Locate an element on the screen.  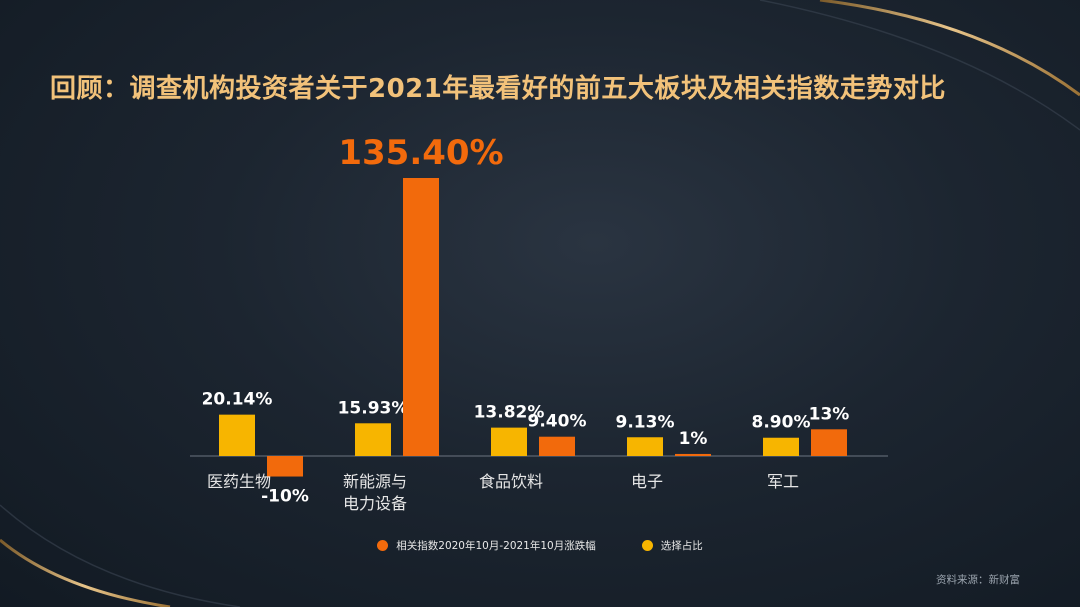
data-label-selection-share-2: 13.82% is located at coordinates (509, 413).